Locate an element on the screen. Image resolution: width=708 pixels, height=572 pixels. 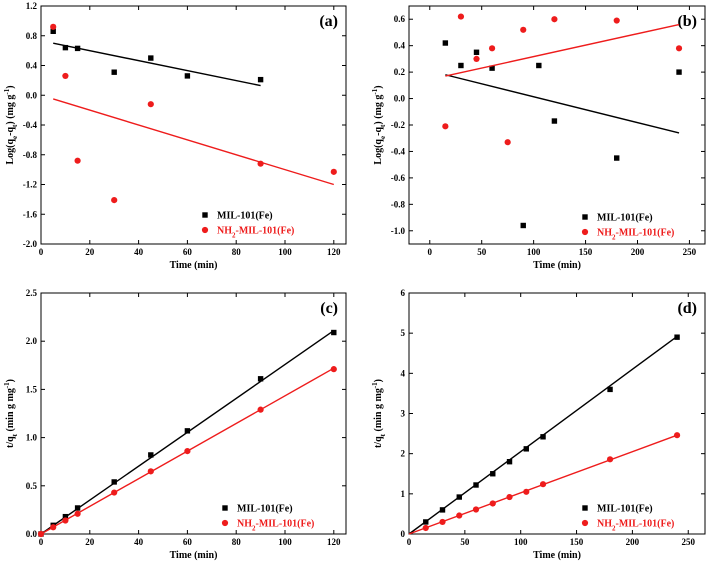
y-axis-label-part: t/q is located at coordinates (378, 442).